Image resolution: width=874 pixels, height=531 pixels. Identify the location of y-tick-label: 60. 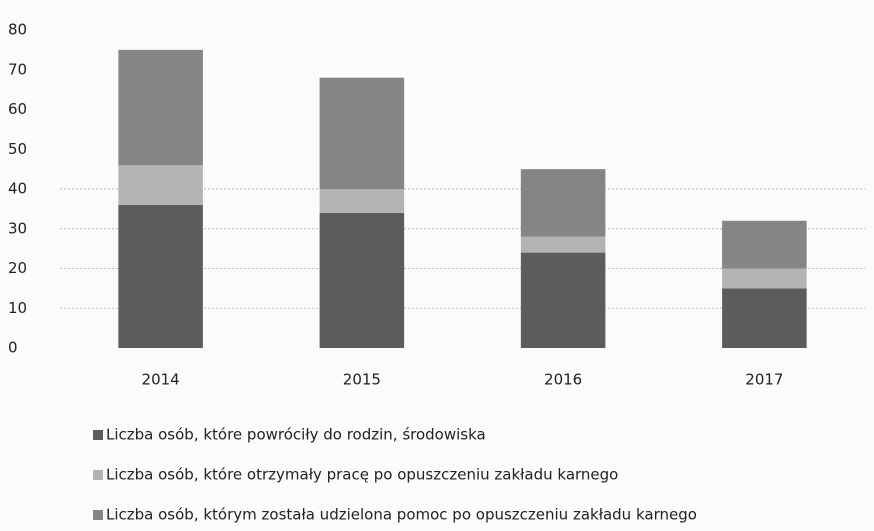
(17, 109).